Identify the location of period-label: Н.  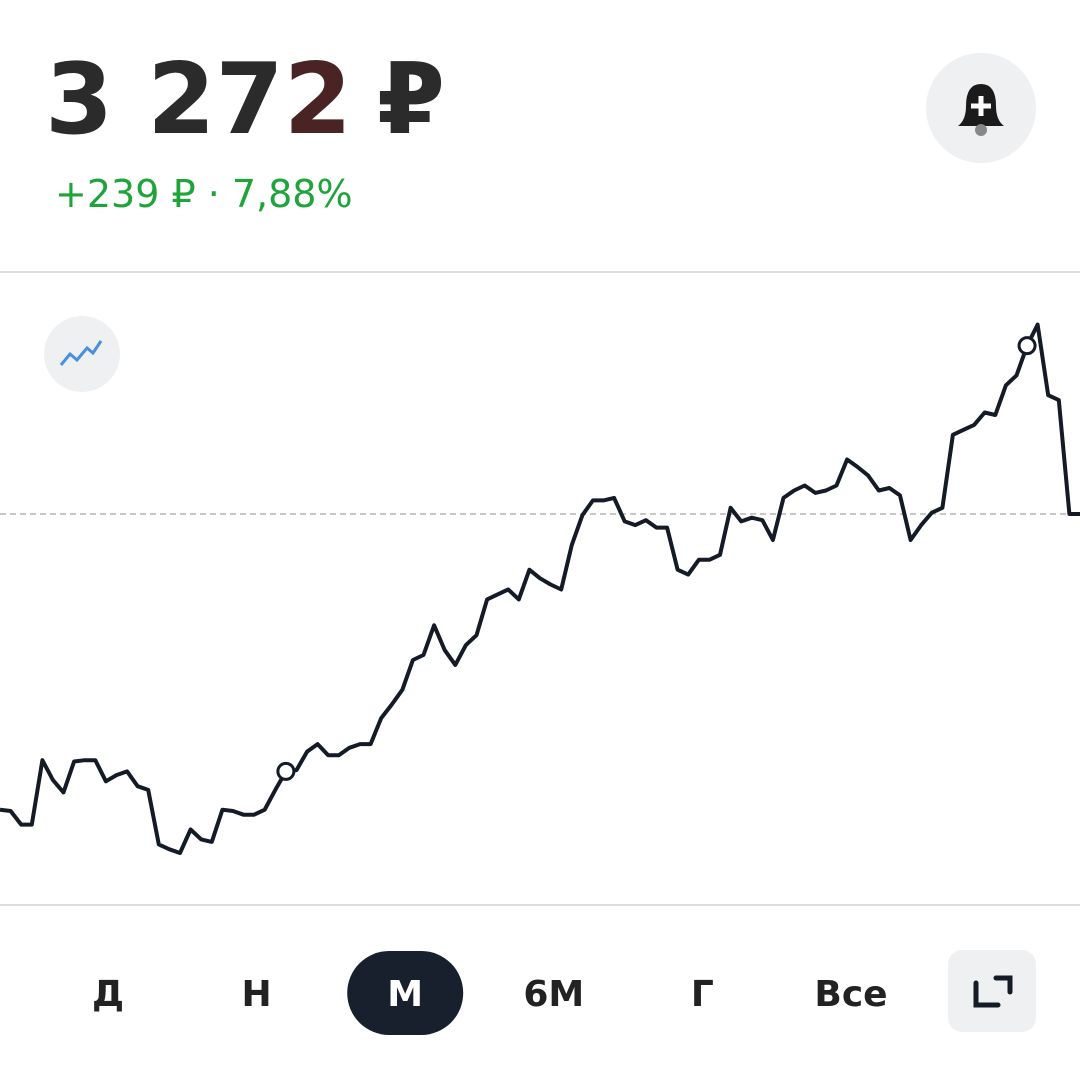
(257, 994).